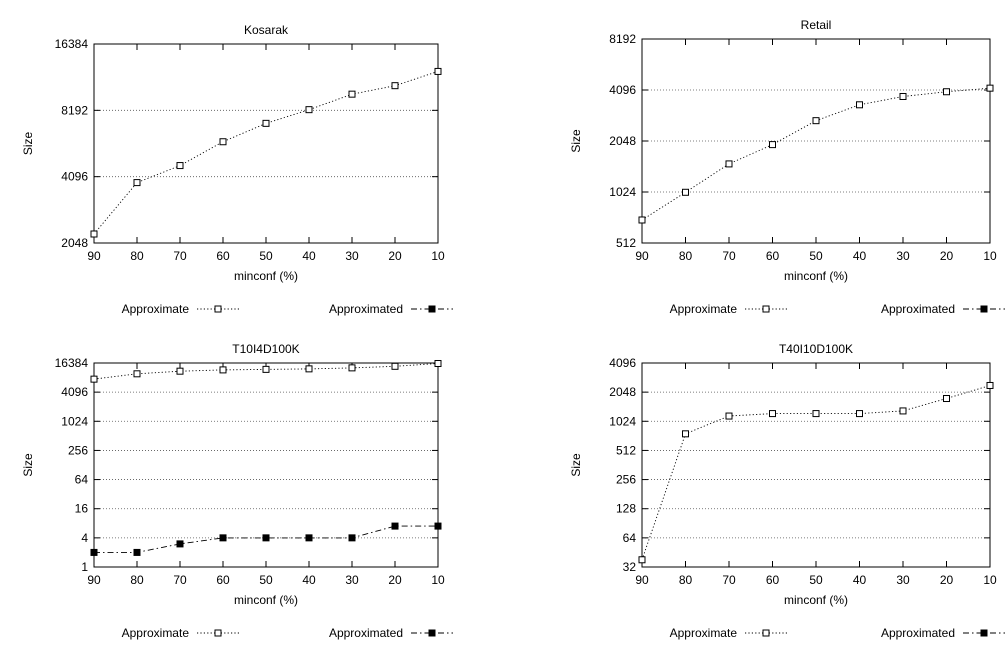  What do you see at coordinates (266, 30) in the screenshot?
I see `chart-title: Kosarak` at bounding box center [266, 30].